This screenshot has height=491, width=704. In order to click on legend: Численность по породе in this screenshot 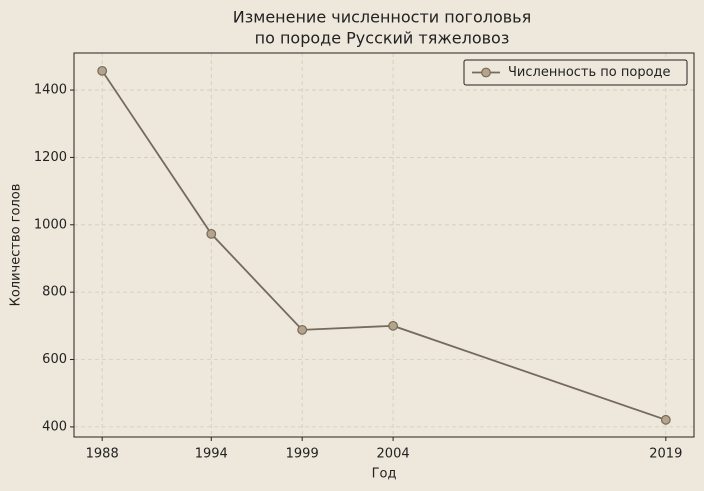, I will do `click(575, 72)`.